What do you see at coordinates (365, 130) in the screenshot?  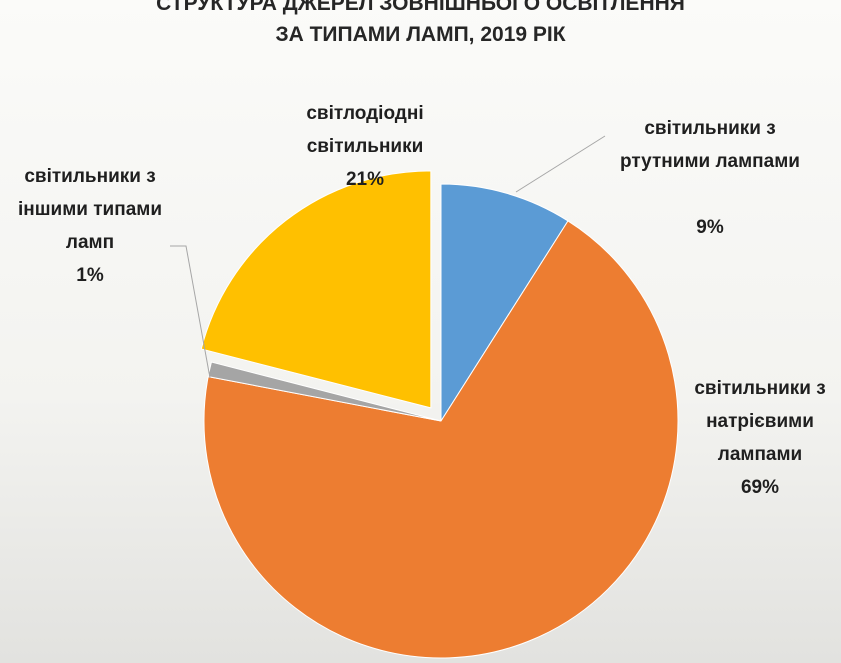 I see `slice-category-label: світлодіодні світильники` at bounding box center [365, 130].